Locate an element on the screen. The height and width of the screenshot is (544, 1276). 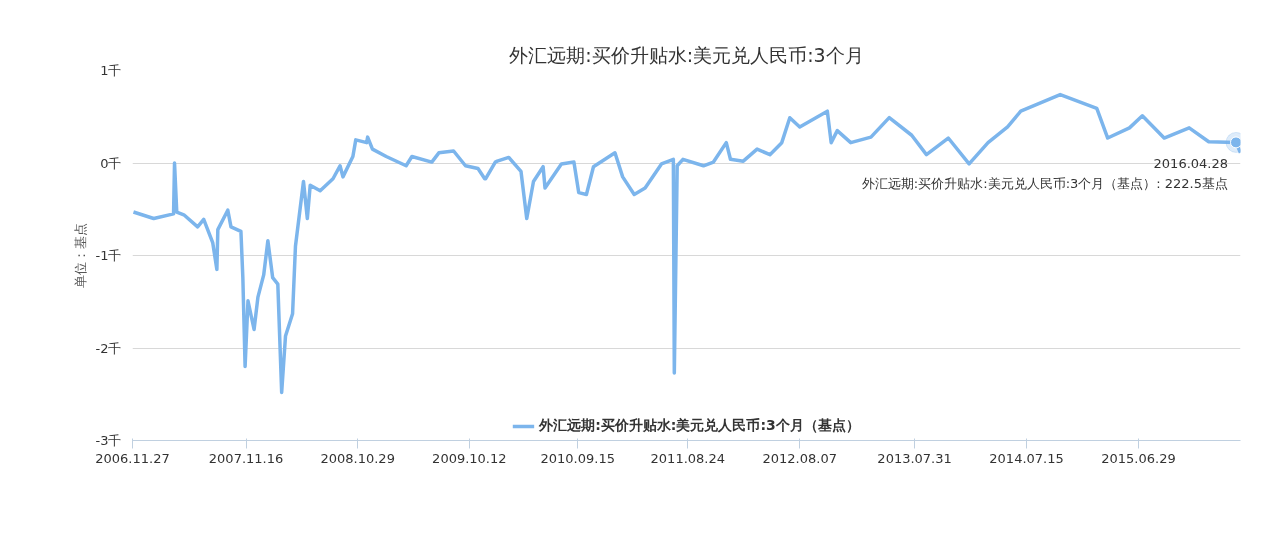
y-tick-label: -3千 is located at coordinates (108, 440).